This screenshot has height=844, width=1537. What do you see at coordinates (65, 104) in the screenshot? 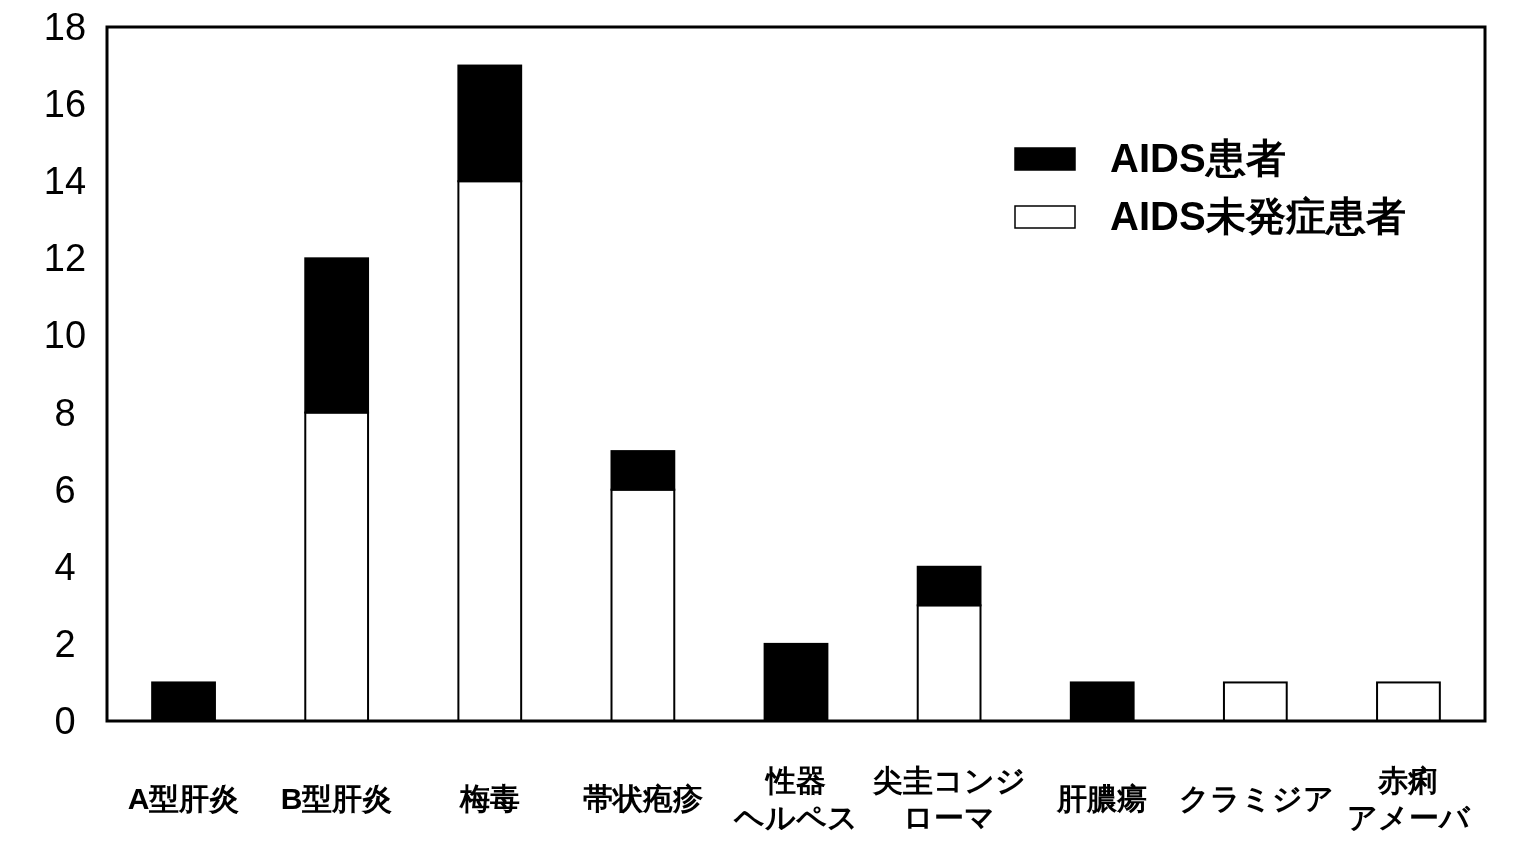
I see `y-tick-label: 16` at bounding box center [65, 104].